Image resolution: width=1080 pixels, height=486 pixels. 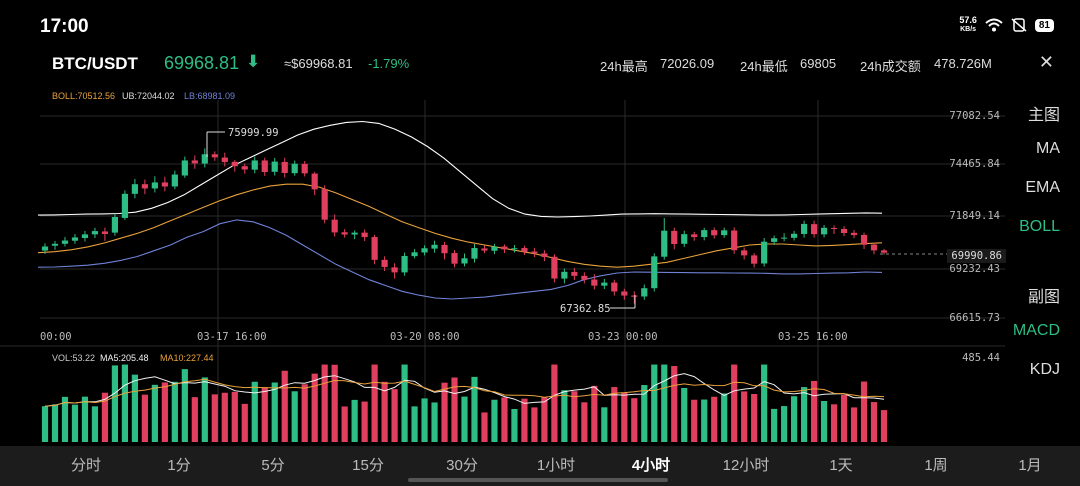 What do you see at coordinates (974, 216) in the screenshot?
I see `y-label: 71849.14` at bounding box center [974, 216].